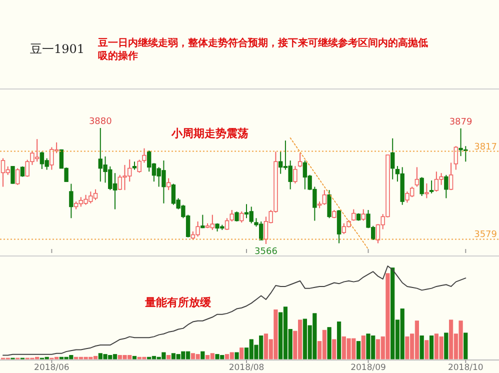 The width and height of the screenshot is (499, 373). Describe the element at coordinates (246, 368) in the screenshot. I see `x-tick-label: 2018/08` at that location.